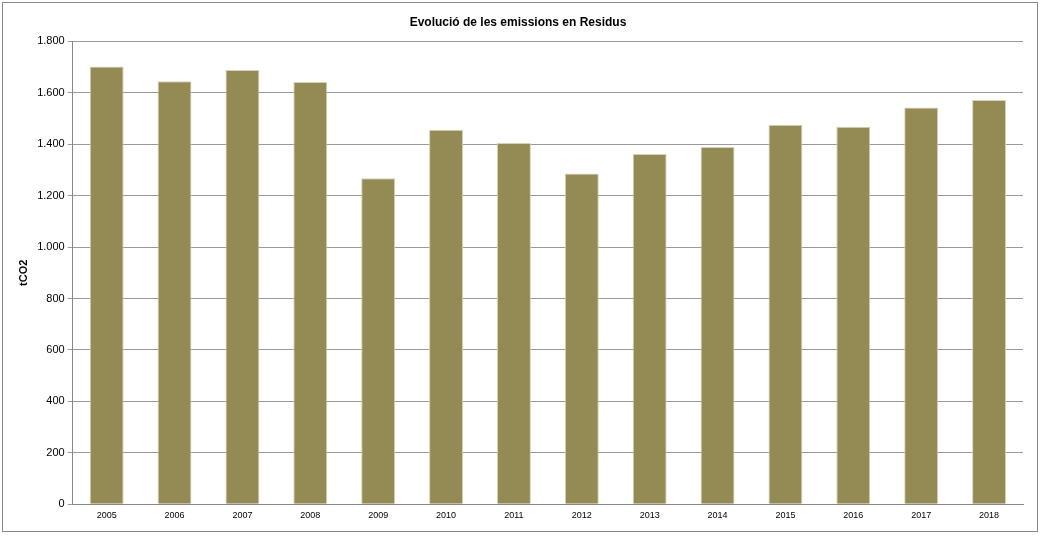 Image resolution: width=1044 pixels, height=536 pixels. Describe the element at coordinates (22, 272) in the screenshot. I see `y-axis-title: tCO2` at that location.